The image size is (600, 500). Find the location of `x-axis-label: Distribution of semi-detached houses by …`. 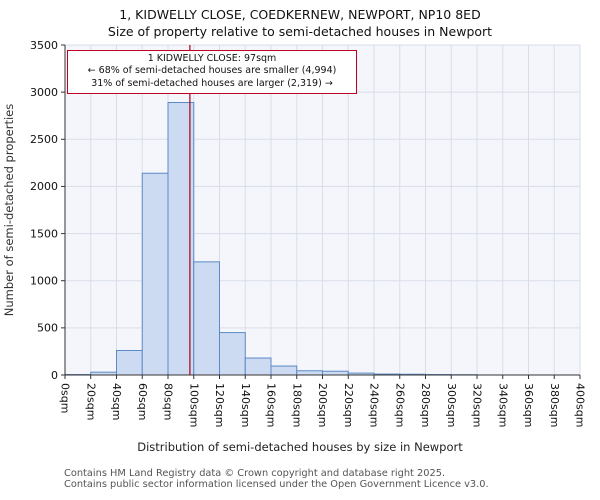

x-axis-label: Distribution of semi-detached houses by … is located at coordinates (300, 447).